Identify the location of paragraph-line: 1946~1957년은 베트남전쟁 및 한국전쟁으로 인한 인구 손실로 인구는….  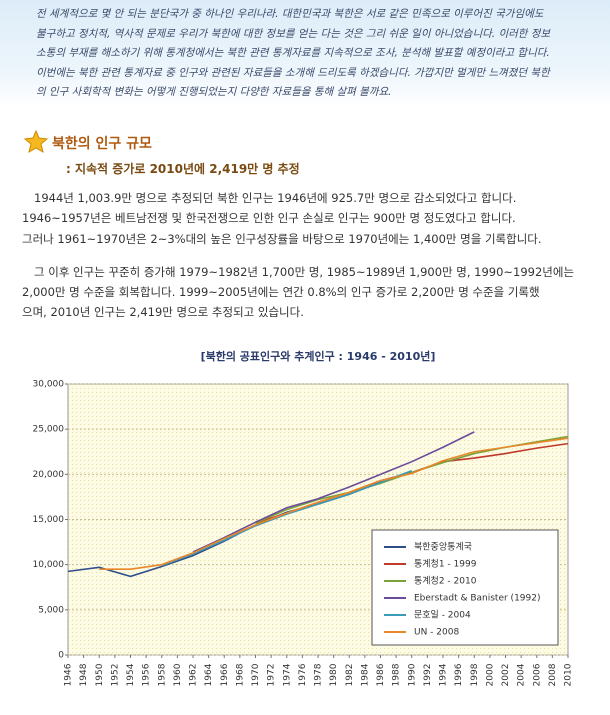
(269, 218).